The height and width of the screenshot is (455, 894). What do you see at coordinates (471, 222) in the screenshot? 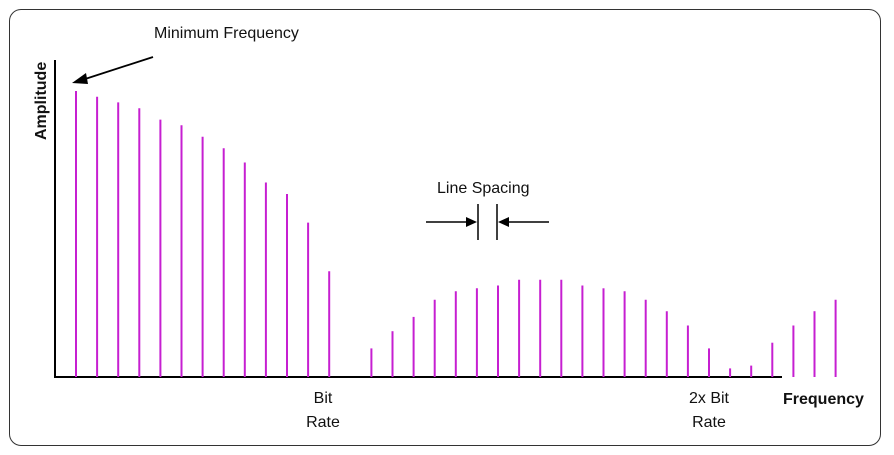
I see `line-spacing-arrowhead-left` at bounding box center [471, 222].